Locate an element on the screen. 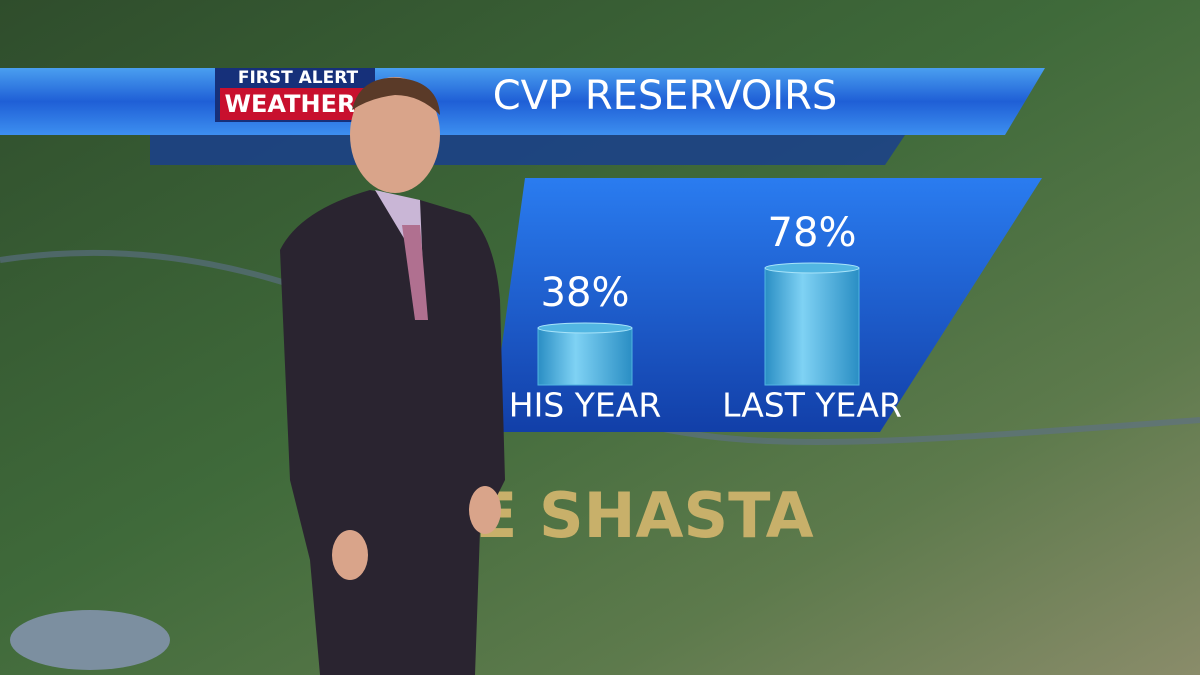 The image size is (1200, 675). value-label: 78% is located at coordinates (812, 233).